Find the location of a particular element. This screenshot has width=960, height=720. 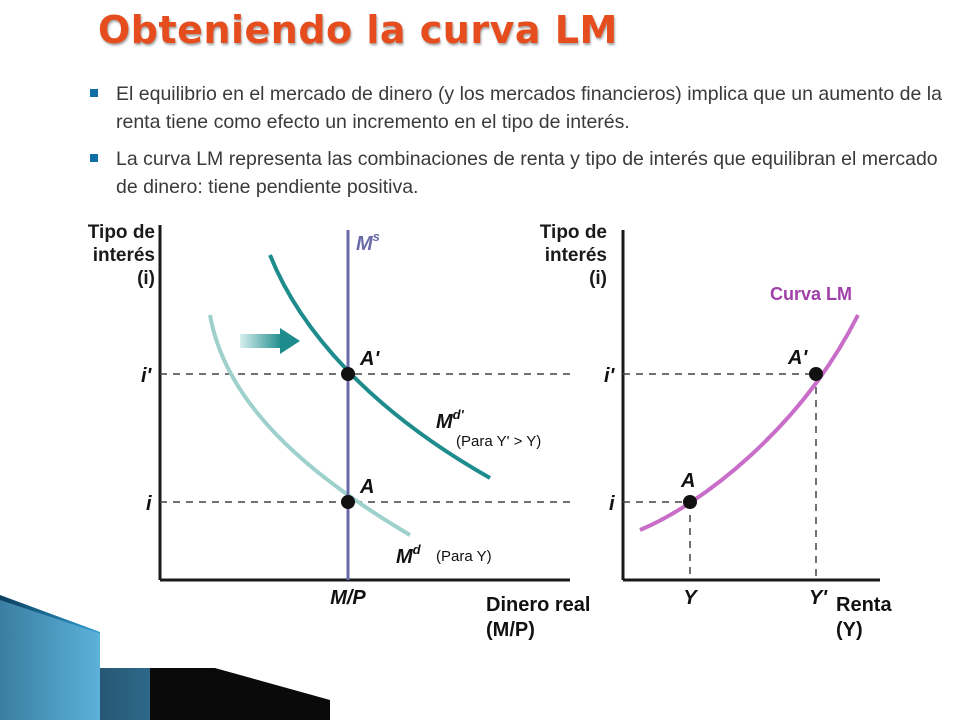

point-a-prime-right is located at coordinates (816, 374).